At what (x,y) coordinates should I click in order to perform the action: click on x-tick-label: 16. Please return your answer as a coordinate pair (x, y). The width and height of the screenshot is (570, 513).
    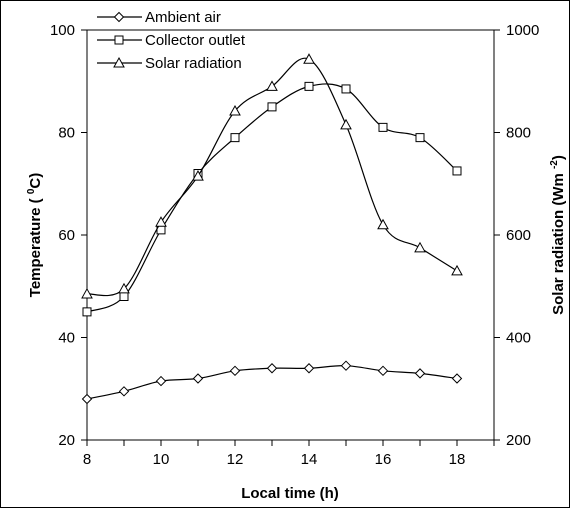
    Looking at the image, I should click on (383, 459).